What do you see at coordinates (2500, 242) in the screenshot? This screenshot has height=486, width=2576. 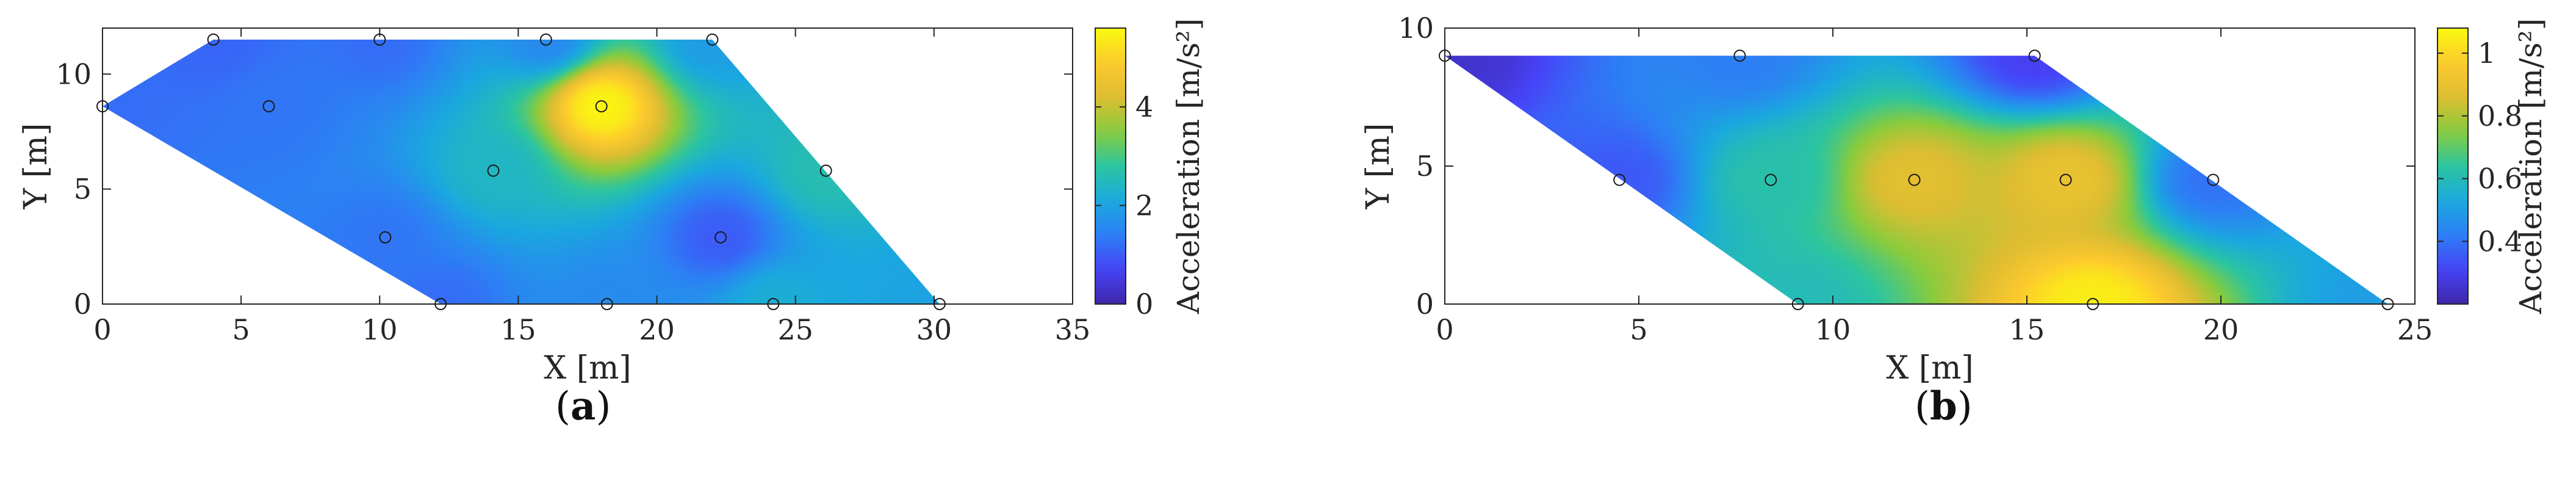 I see `colorbar-tick-label-b: 0.4` at bounding box center [2500, 242].